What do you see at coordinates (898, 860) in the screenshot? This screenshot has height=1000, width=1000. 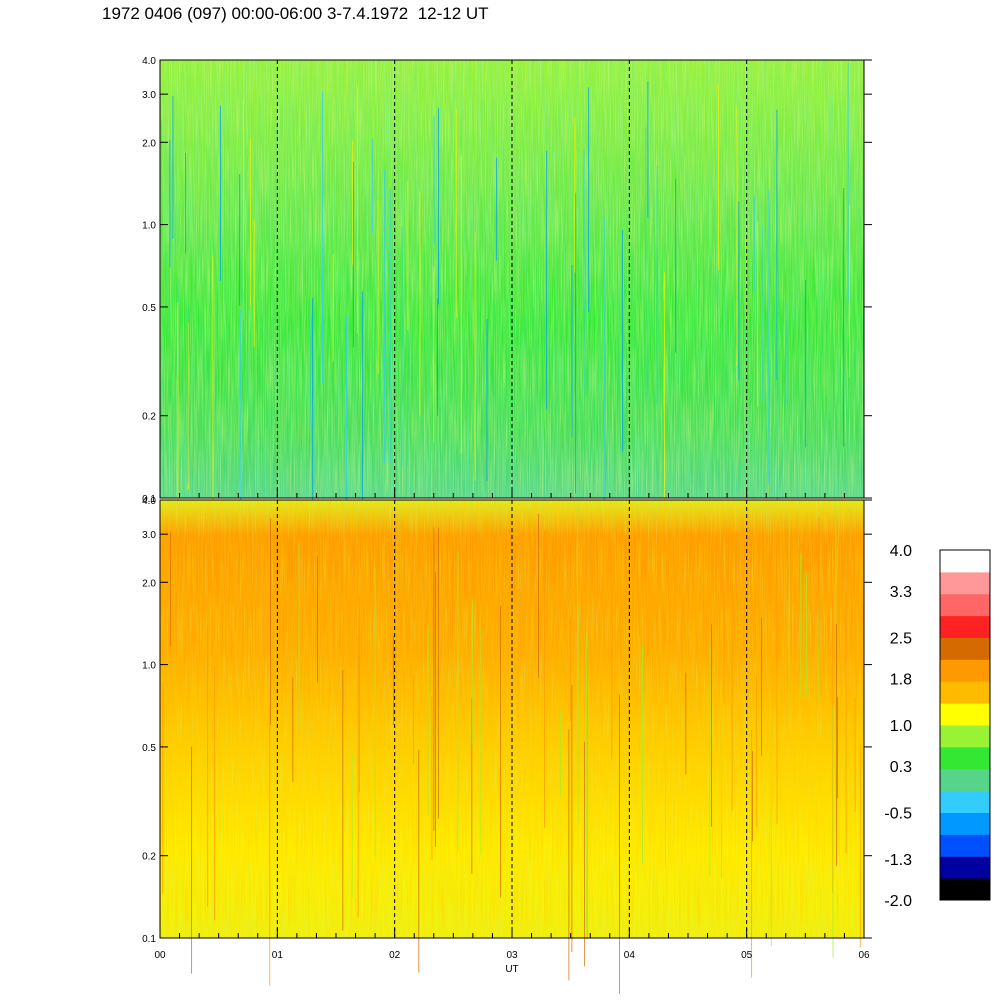 I see `colorbar-label: -1.3` at bounding box center [898, 860].